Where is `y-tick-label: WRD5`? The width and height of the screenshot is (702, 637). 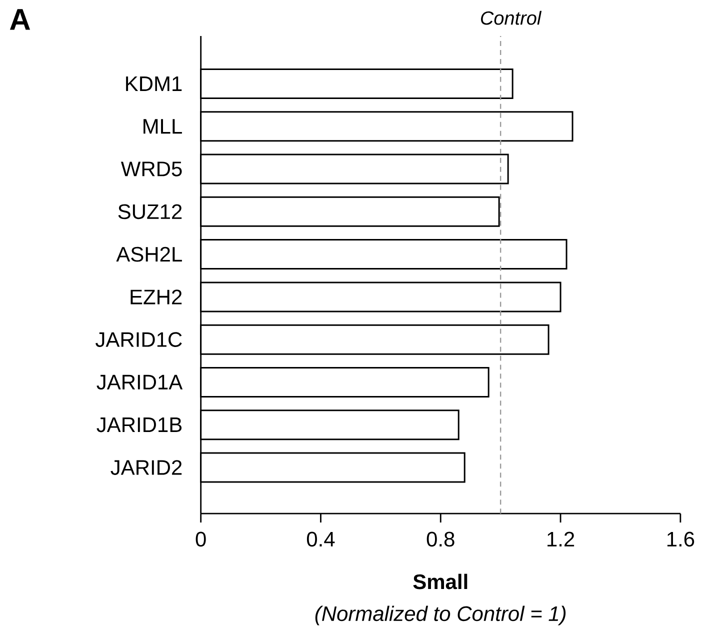 y-tick-label: WRD5 is located at coordinates (151, 168).